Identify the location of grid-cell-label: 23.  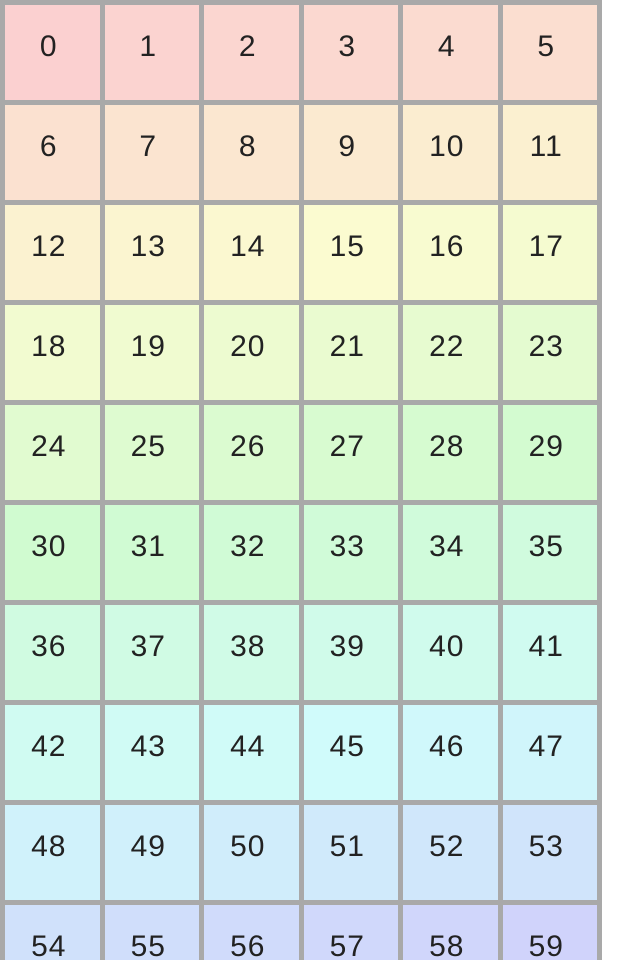
(546, 346).